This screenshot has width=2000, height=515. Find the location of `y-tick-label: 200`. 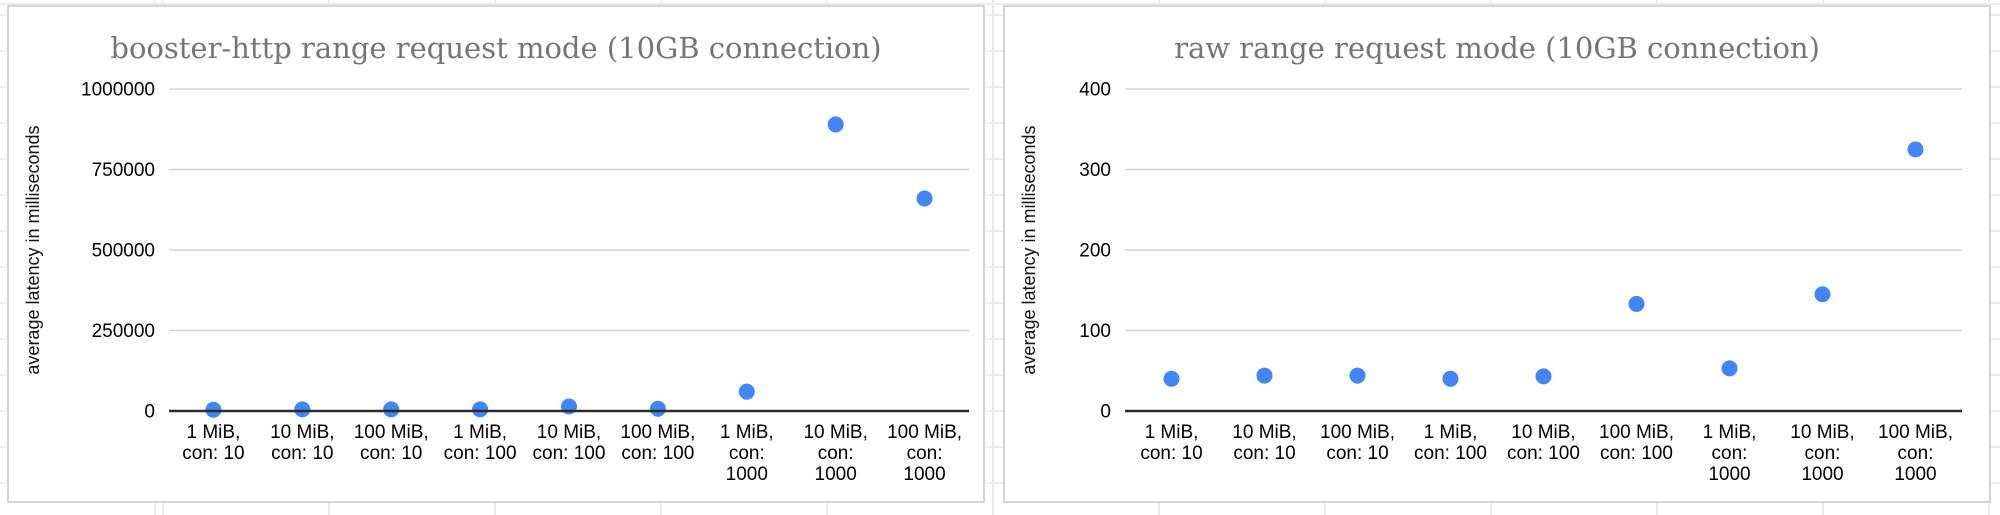

y-tick-label: 200 is located at coordinates (1095, 251).